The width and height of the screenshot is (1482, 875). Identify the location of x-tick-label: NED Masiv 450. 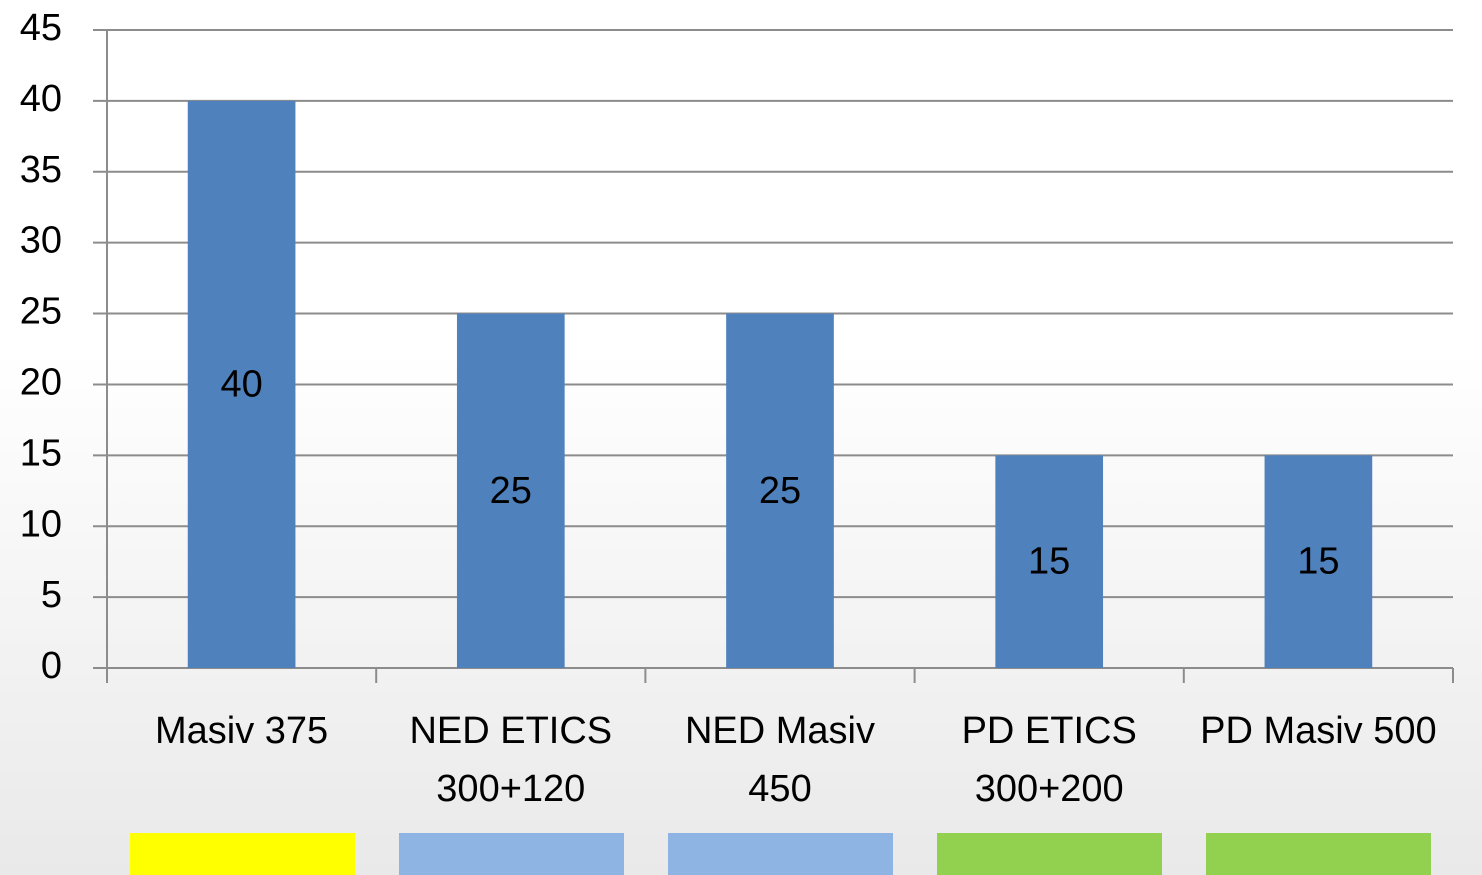
(780, 760).